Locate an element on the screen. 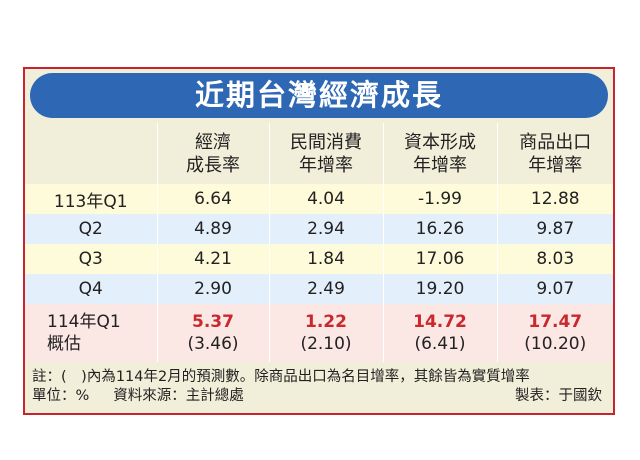 Image resolution: width=640 pixels, height=460 pixels. source-label: 資料來源：主計總處 is located at coordinates (178, 396).